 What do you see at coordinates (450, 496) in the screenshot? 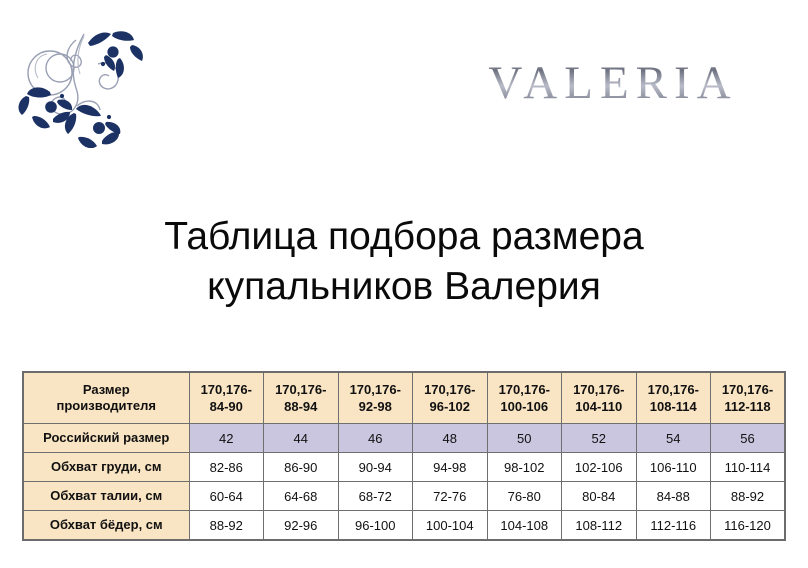
I see `cell-waist-4: 72-76` at bounding box center [450, 496].